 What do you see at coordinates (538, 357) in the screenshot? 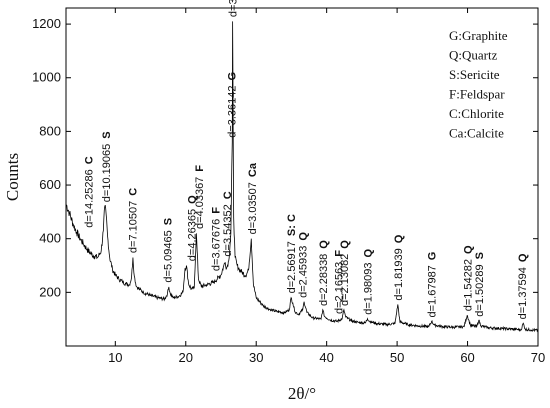
I see `x-tick-label: 70` at bounding box center [538, 357].